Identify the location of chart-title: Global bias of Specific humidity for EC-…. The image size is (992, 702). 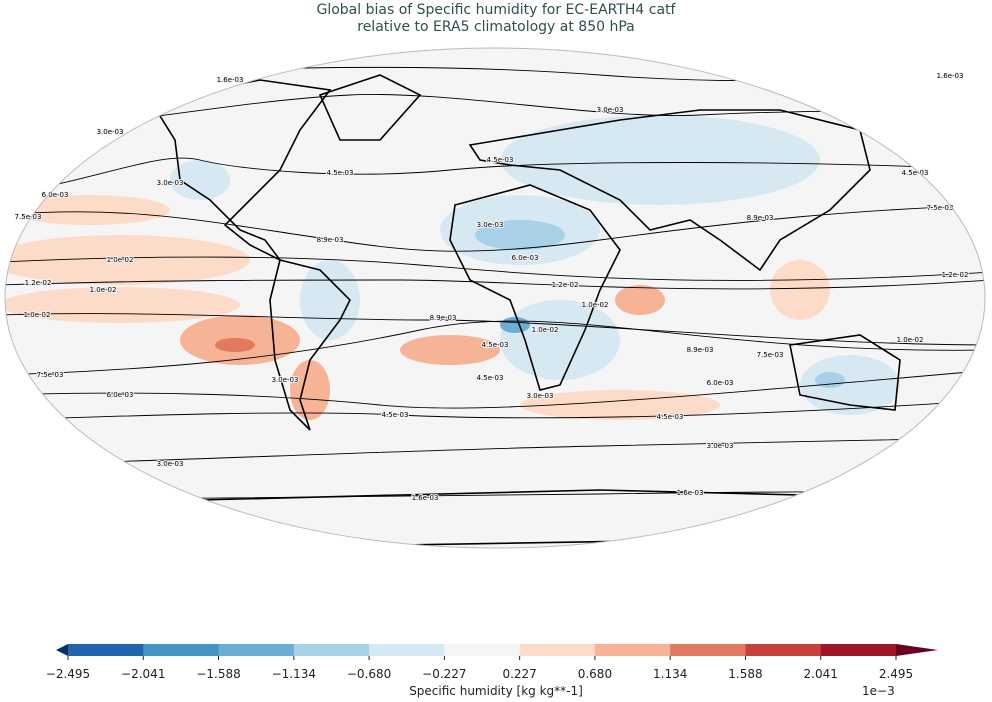
(496, 19).